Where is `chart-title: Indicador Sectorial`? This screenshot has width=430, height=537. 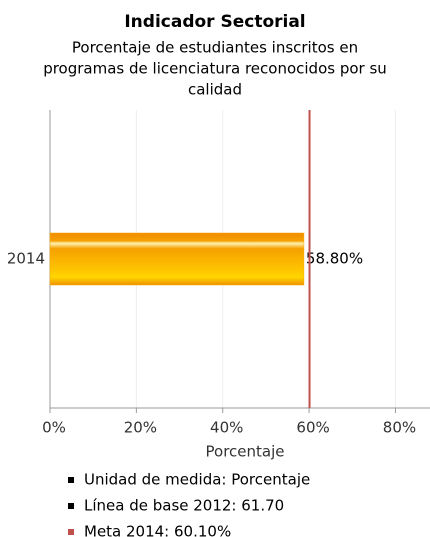
chart-title: Indicador Sectorial is located at coordinates (214, 22).